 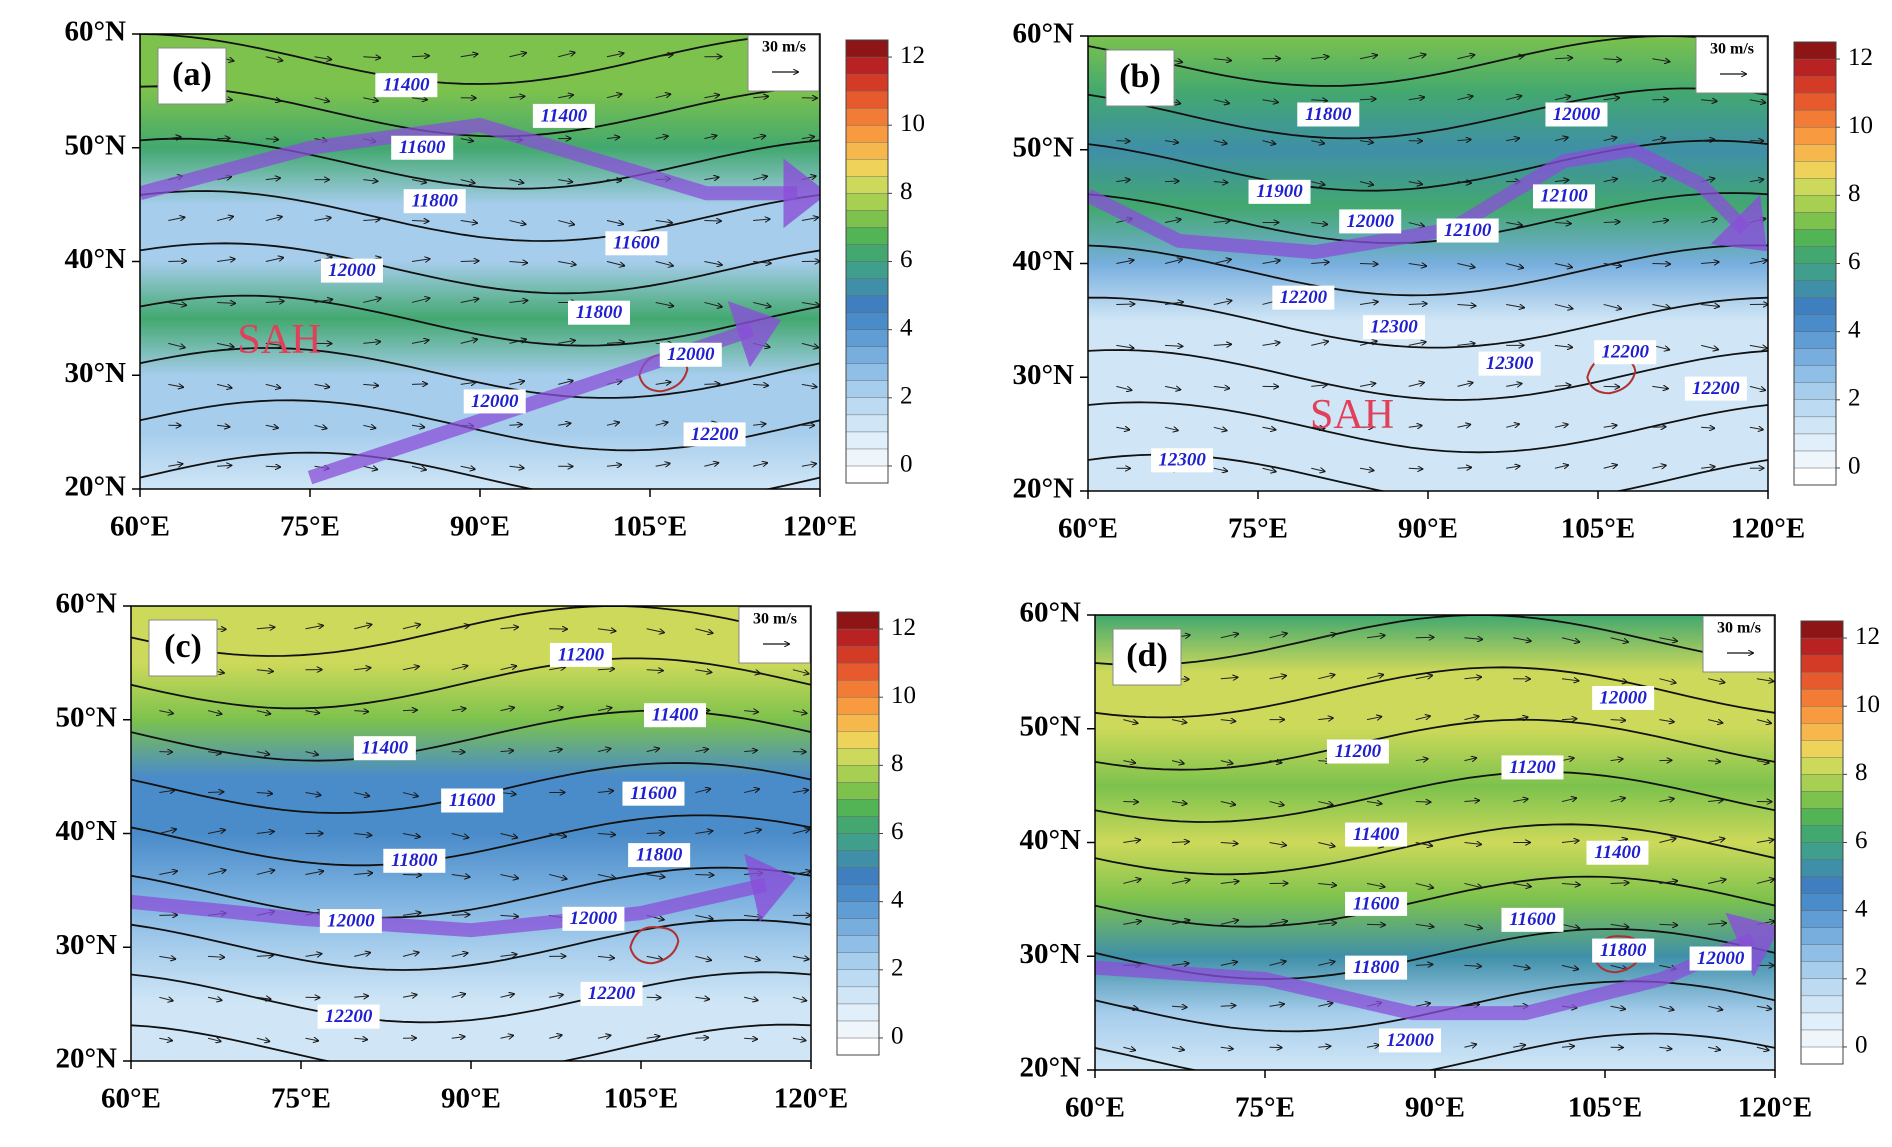 What do you see at coordinates (1532, 919) in the screenshot?
I see `contour-label: 11600` at bounding box center [1532, 919].